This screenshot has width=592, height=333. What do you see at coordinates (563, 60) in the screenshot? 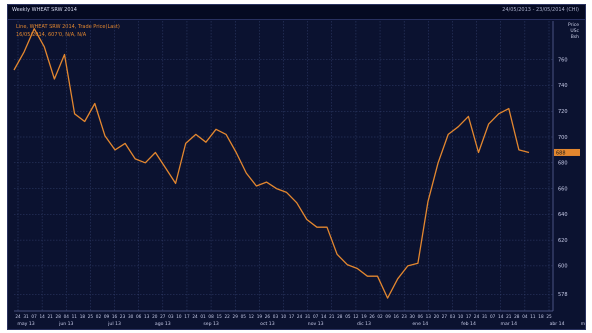
I see `y-tick-label: 760` at bounding box center [563, 60].